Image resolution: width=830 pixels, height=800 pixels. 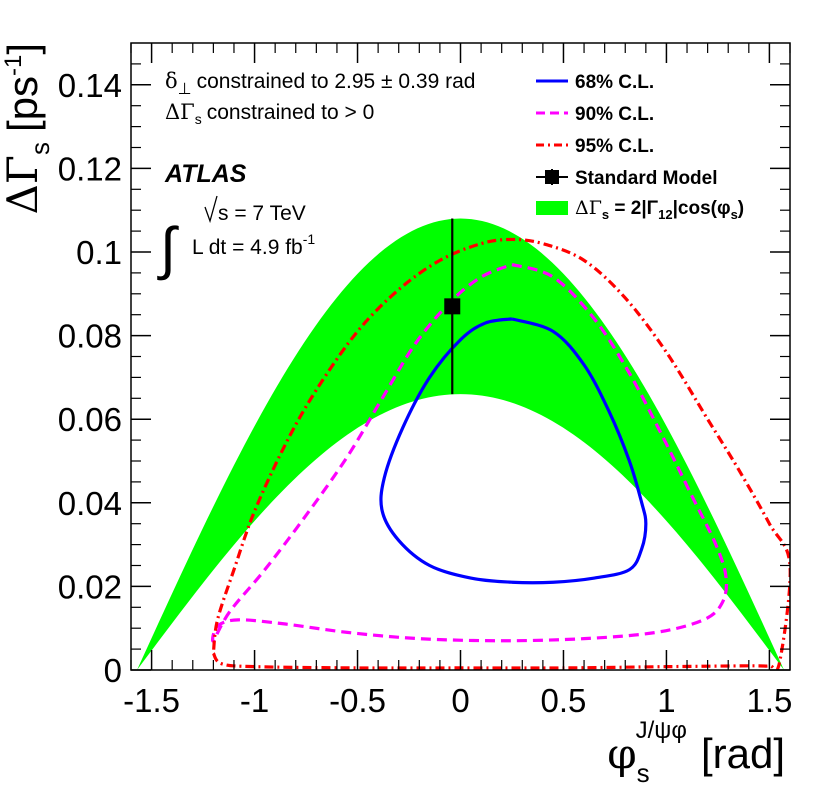 What do you see at coordinates (460, 700) in the screenshot?
I see `x-tick-label: 0` at bounding box center [460, 700].